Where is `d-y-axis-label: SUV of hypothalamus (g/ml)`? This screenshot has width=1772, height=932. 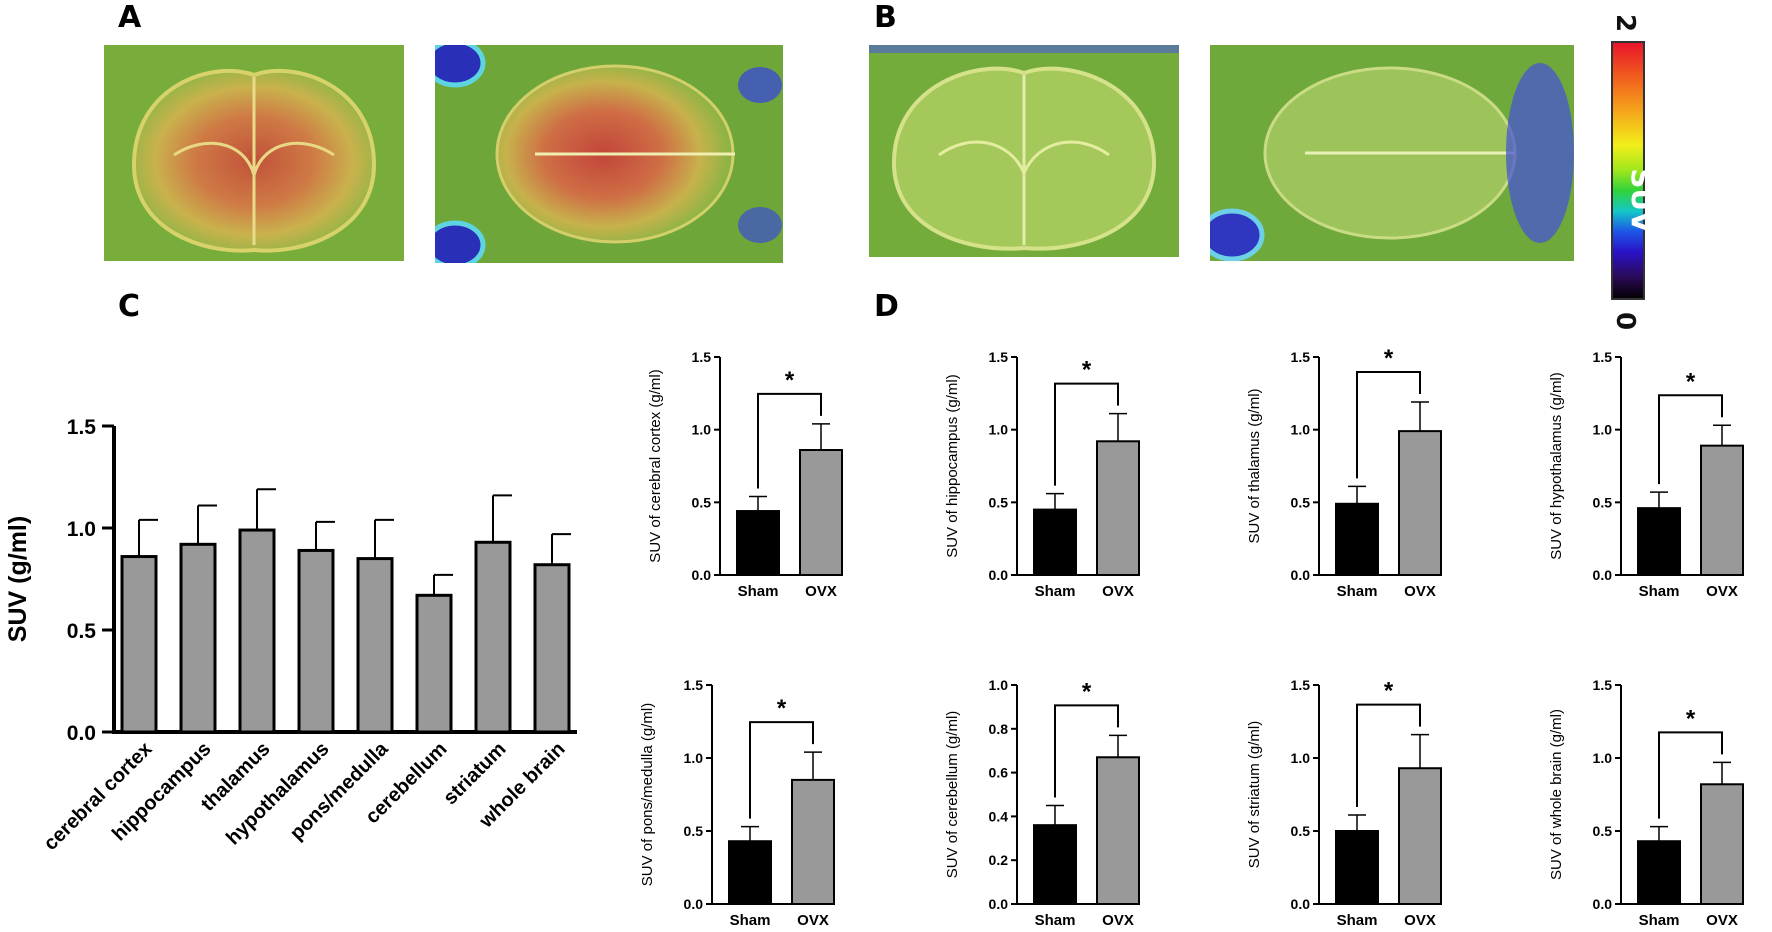
d-y-axis-label: SUV of hypothalamus (g/ml) is located at coordinates (1556, 466).